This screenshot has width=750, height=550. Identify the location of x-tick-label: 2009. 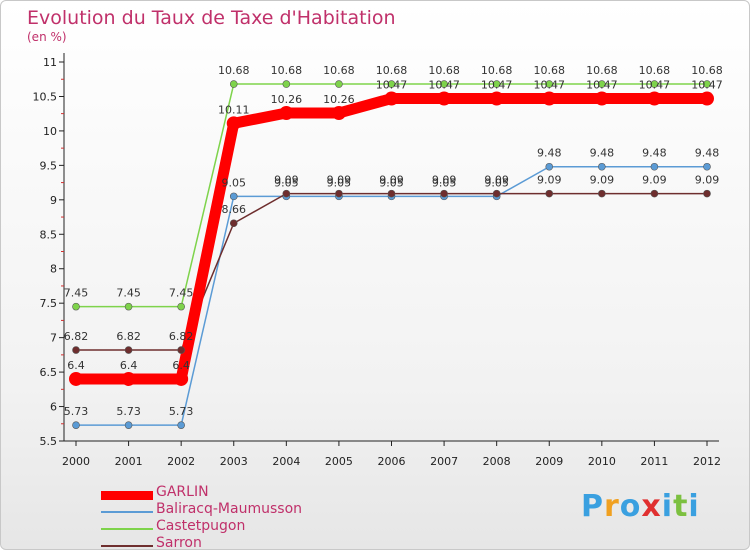
(549, 461).